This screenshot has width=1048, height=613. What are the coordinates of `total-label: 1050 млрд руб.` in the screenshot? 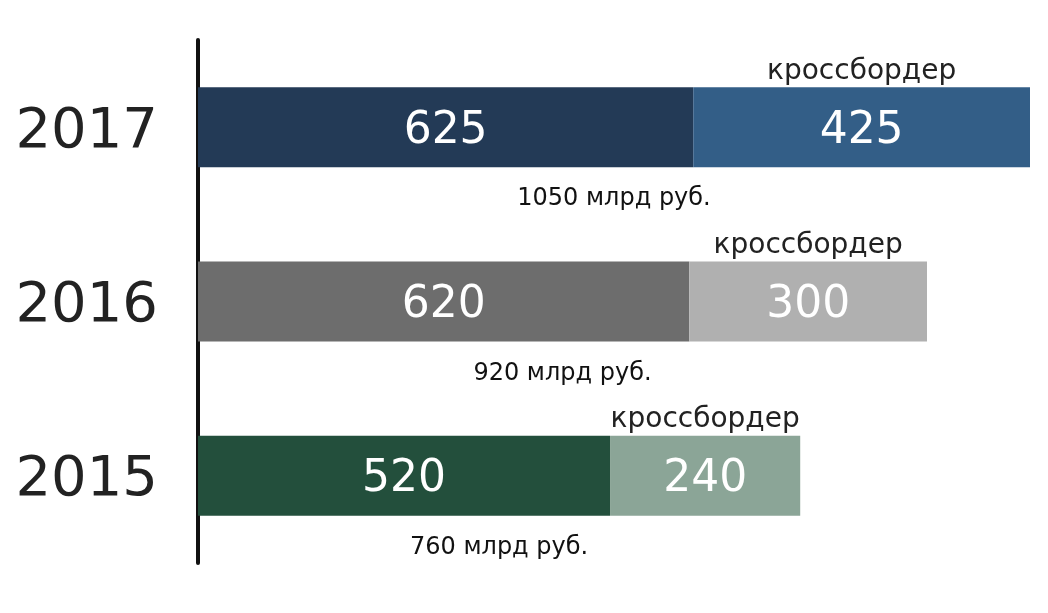 It's located at (614, 197).